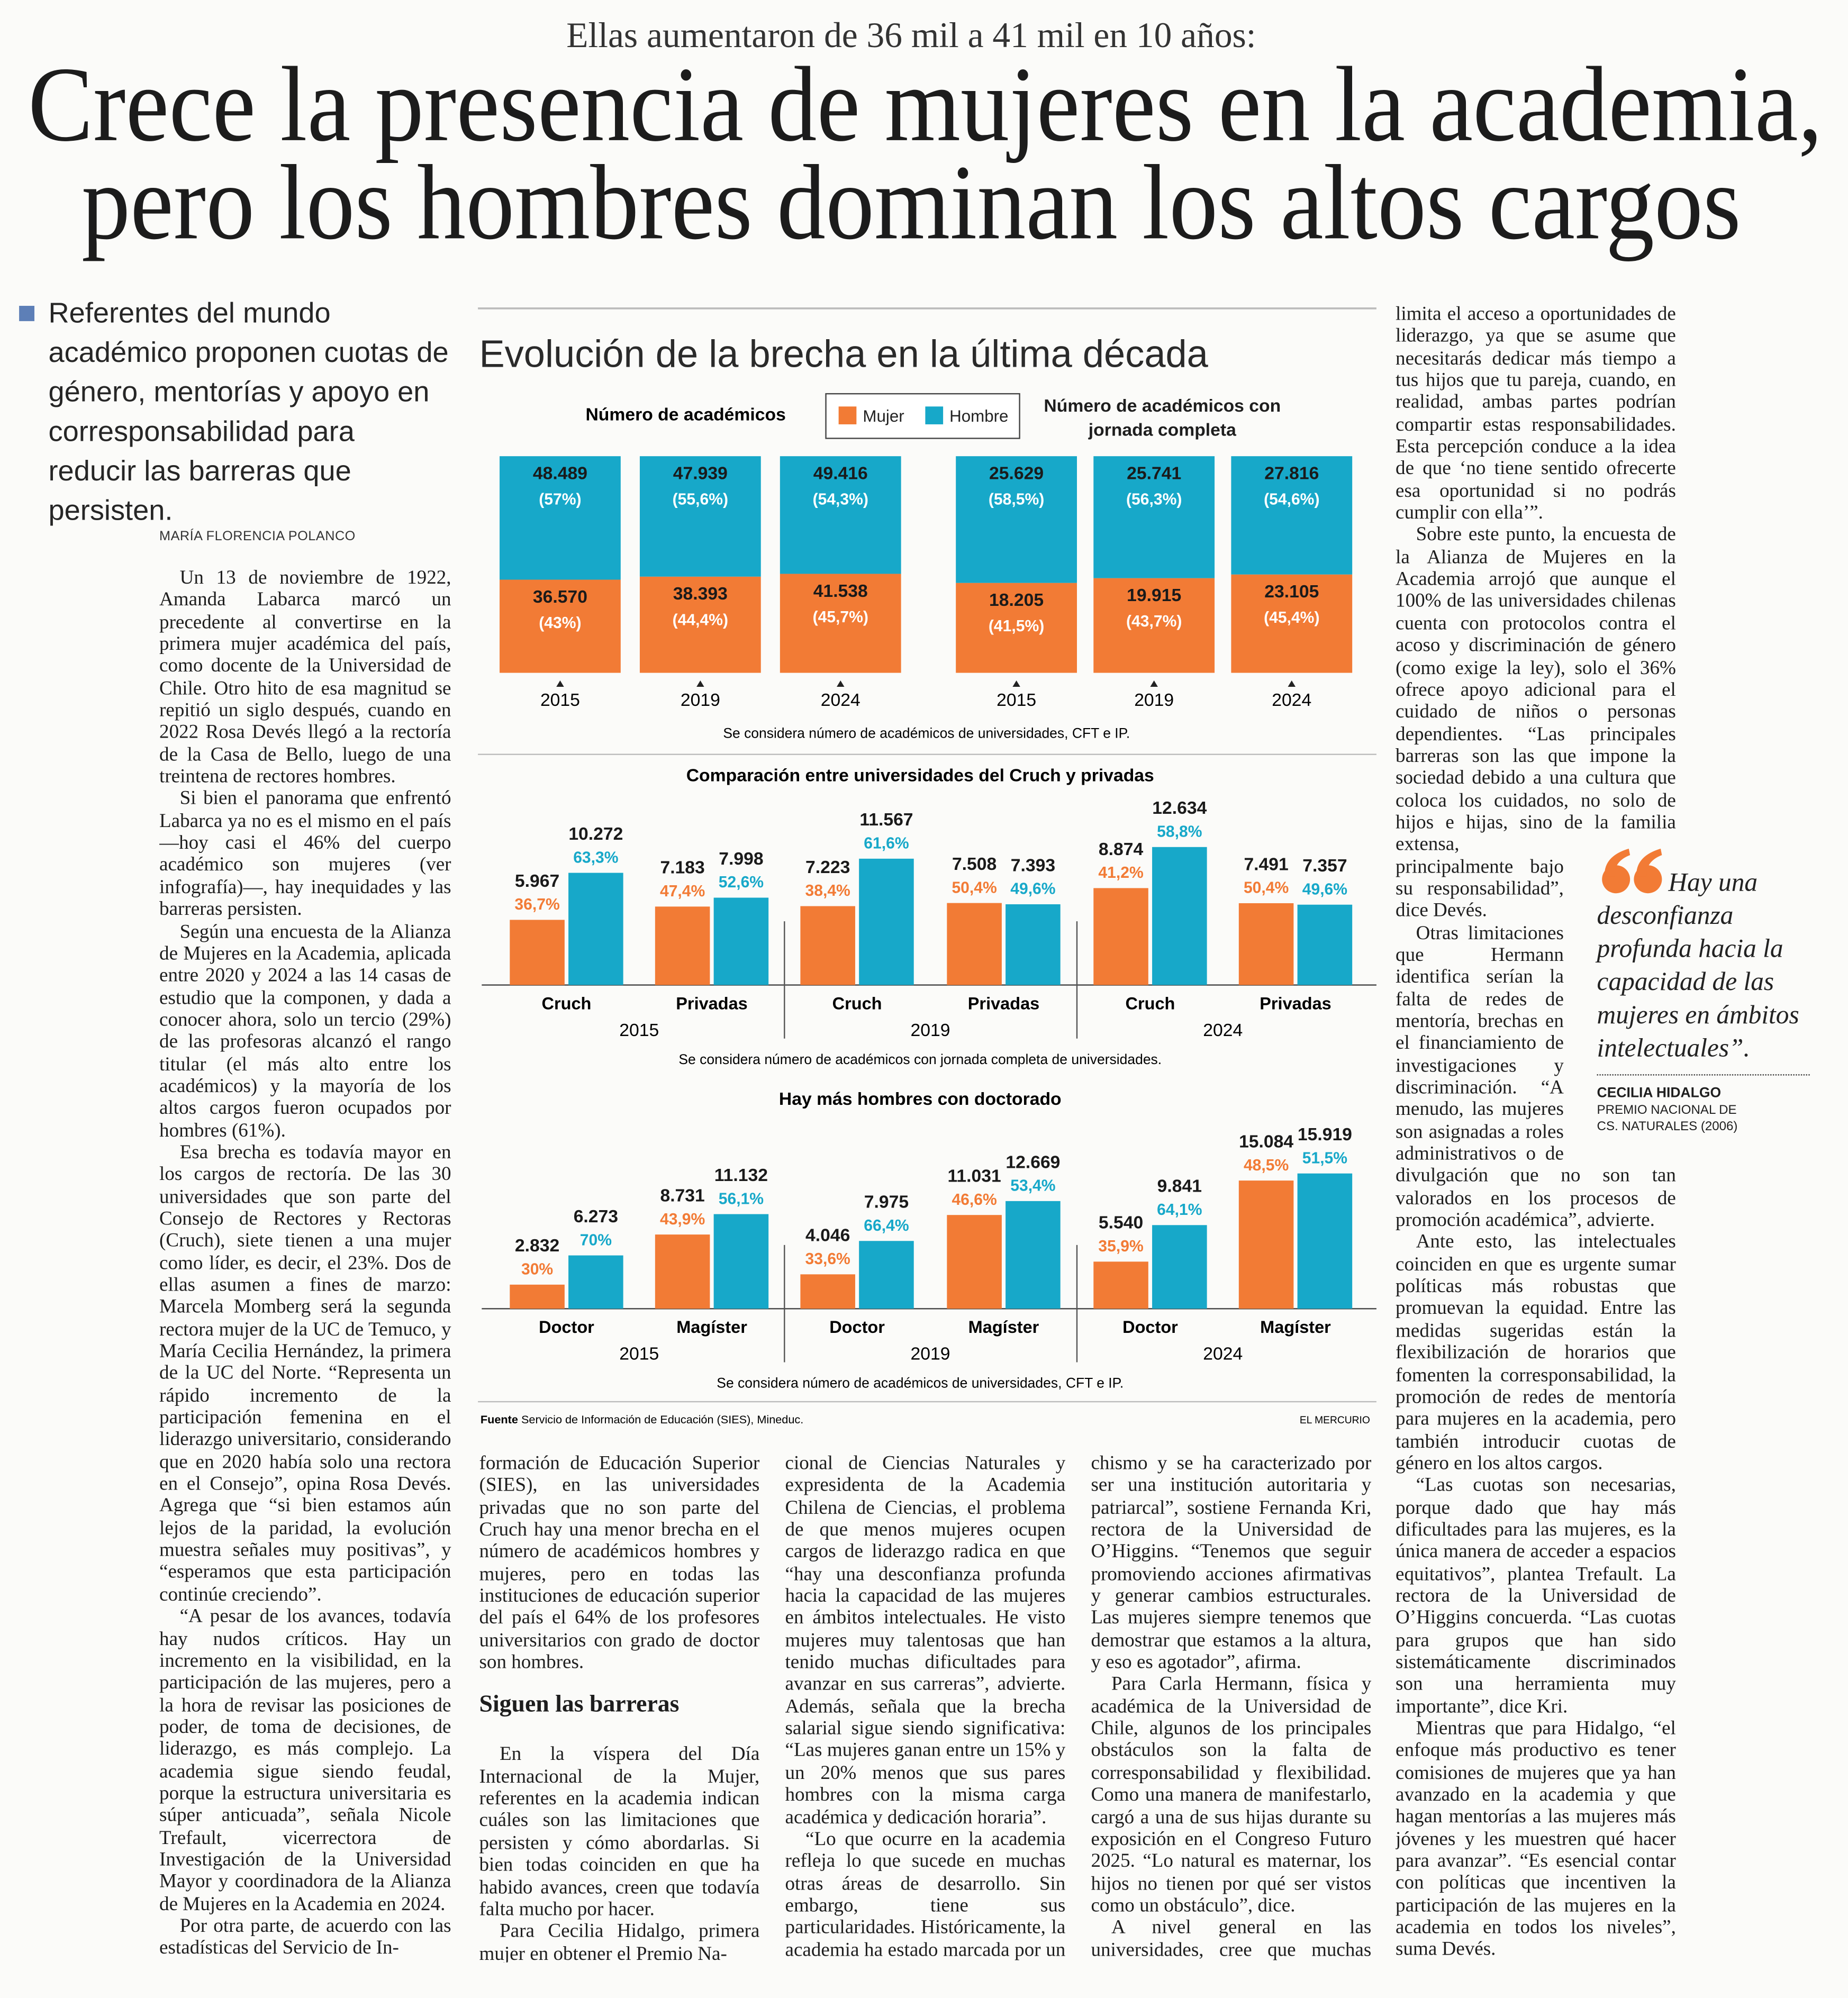  Describe the element at coordinates (560, 597) in the screenshot. I see `count-label: 36.570` at that location.